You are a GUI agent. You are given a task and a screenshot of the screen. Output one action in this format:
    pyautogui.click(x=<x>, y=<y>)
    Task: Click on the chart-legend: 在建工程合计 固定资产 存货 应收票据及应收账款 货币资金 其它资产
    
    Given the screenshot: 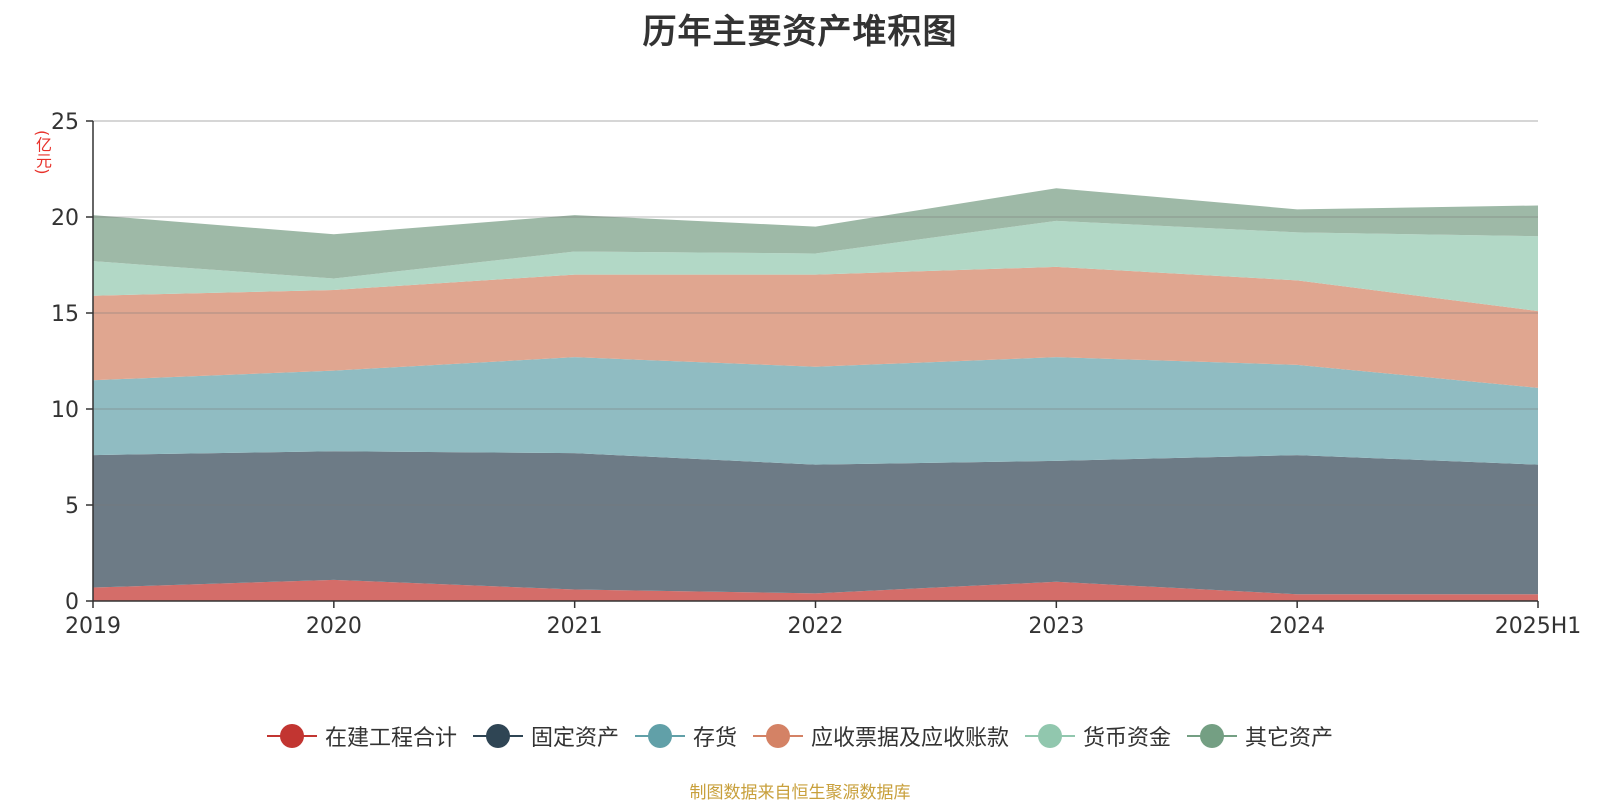 What is the action you would take?
    pyautogui.click(x=800, y=736)
    